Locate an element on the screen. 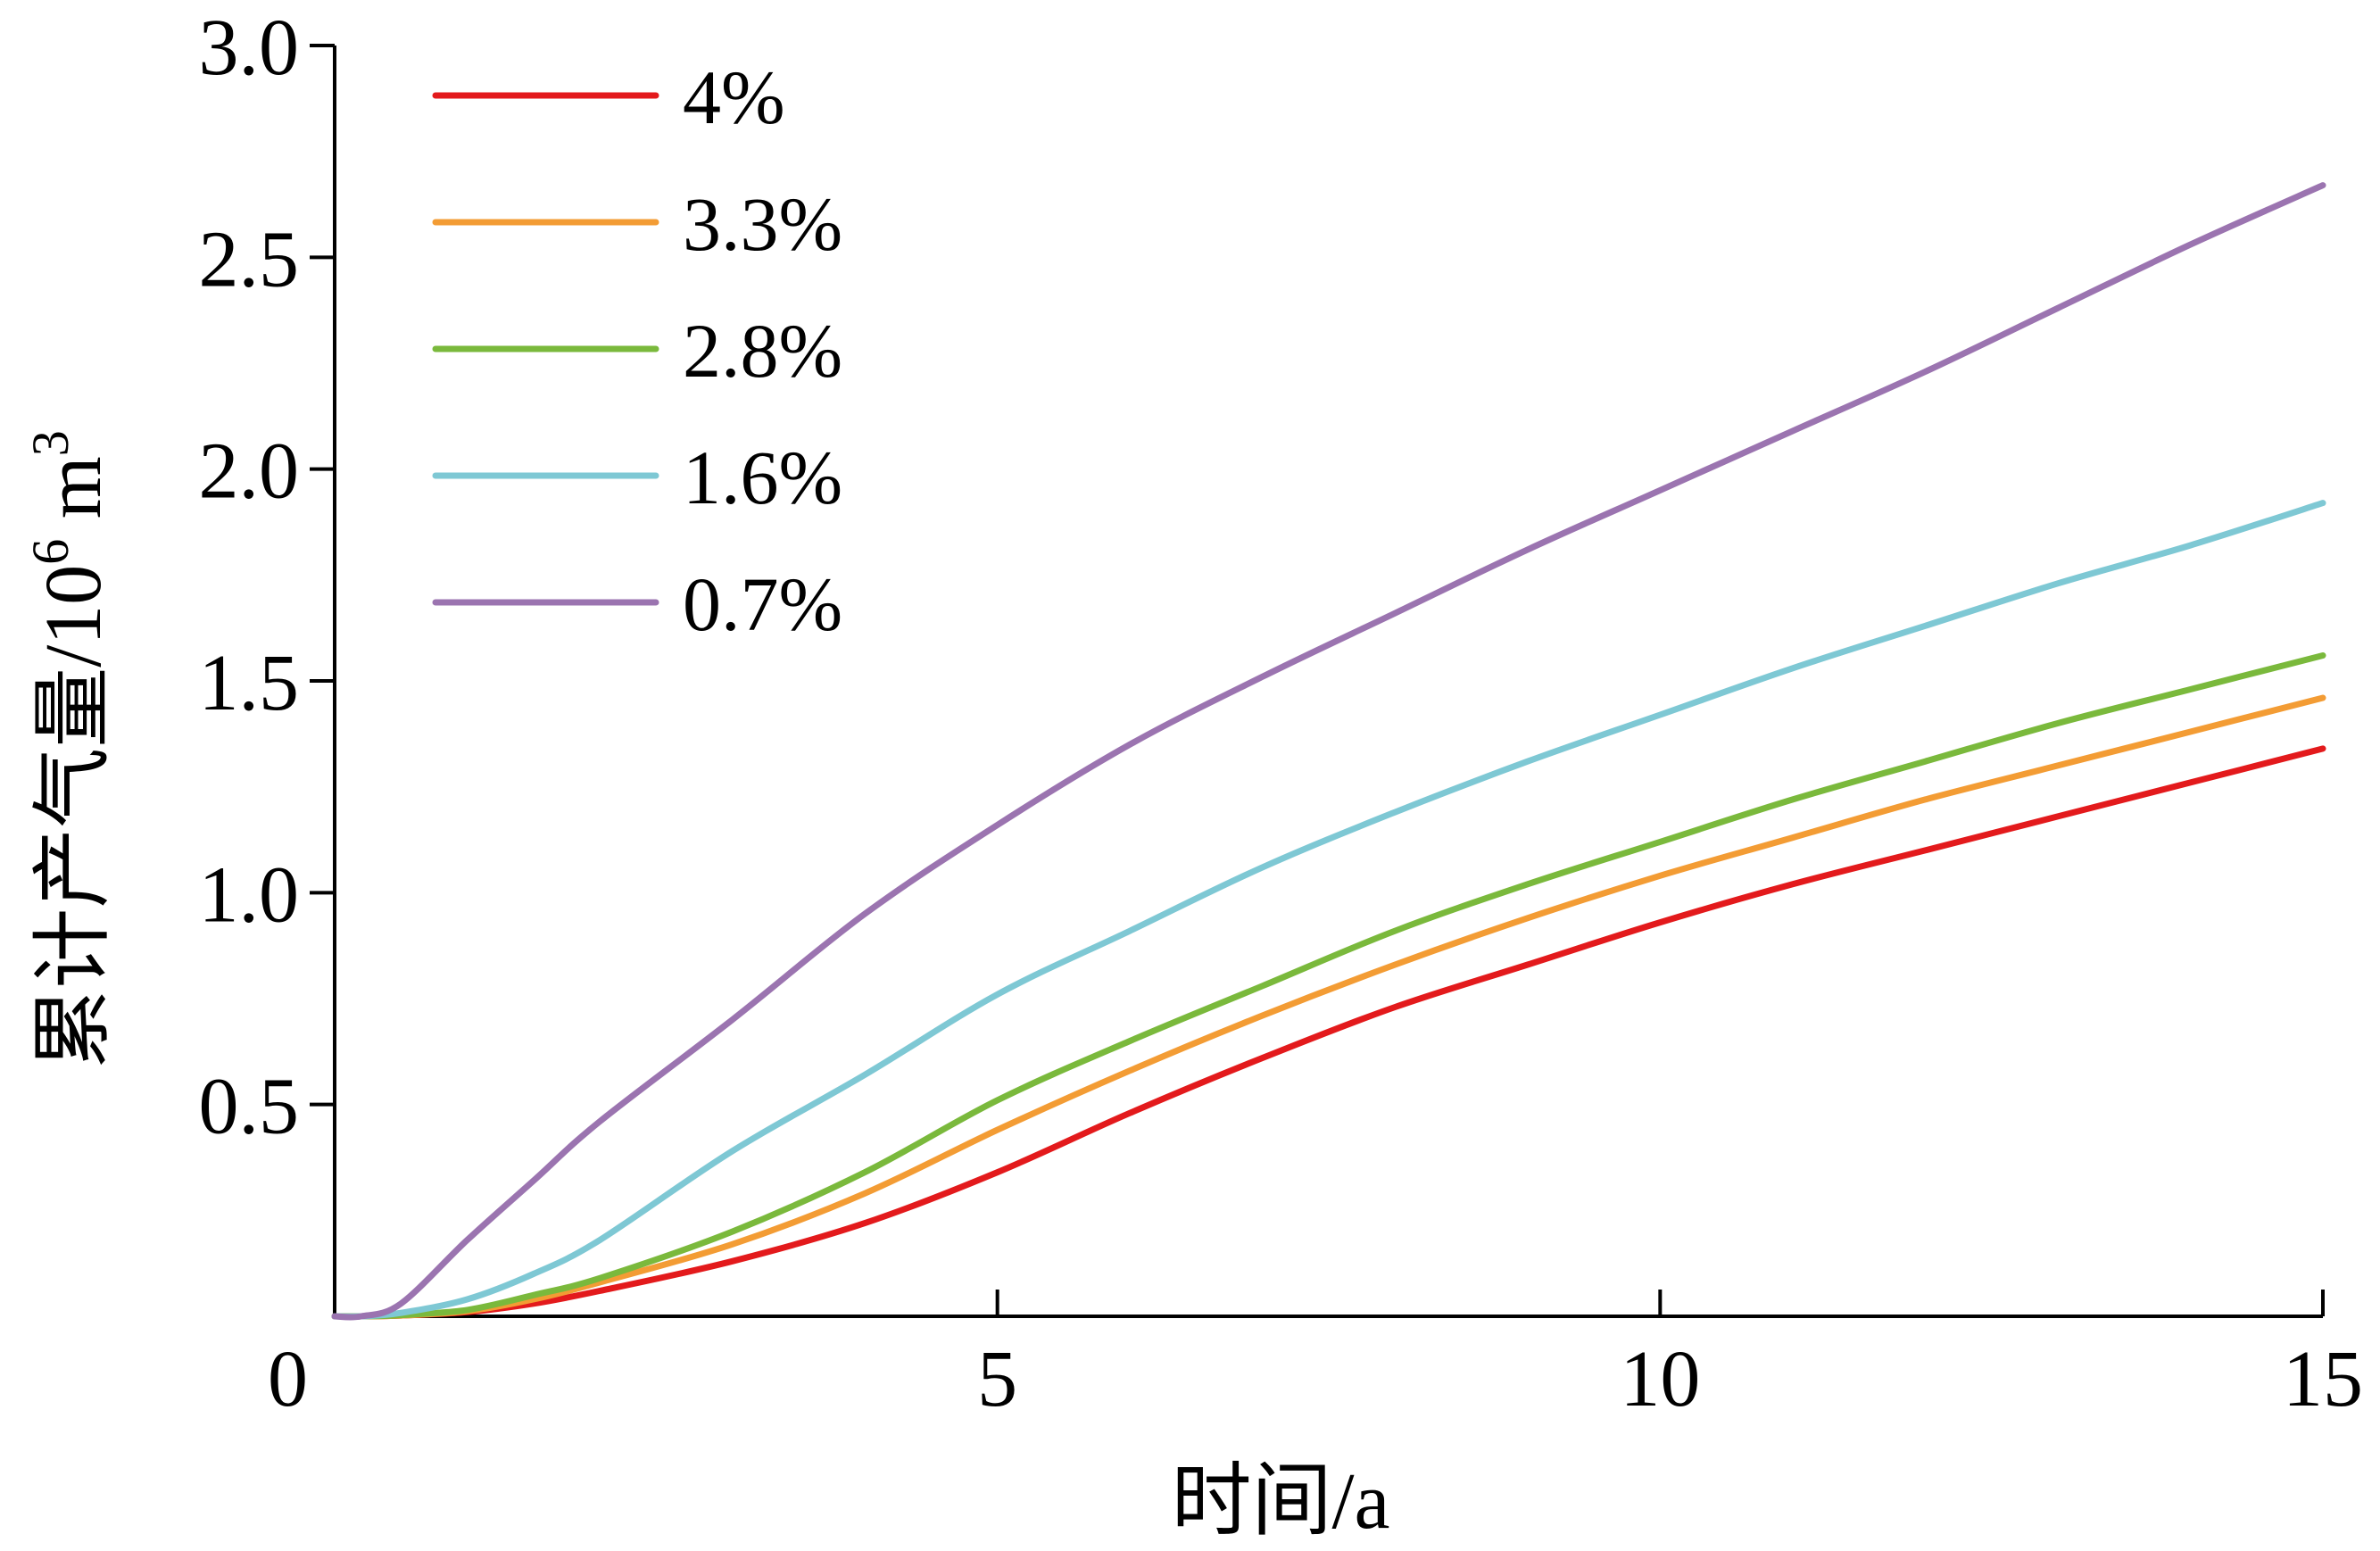  y-axis-title-main: 累计产气量/10 is located at coordinates (73, 817).